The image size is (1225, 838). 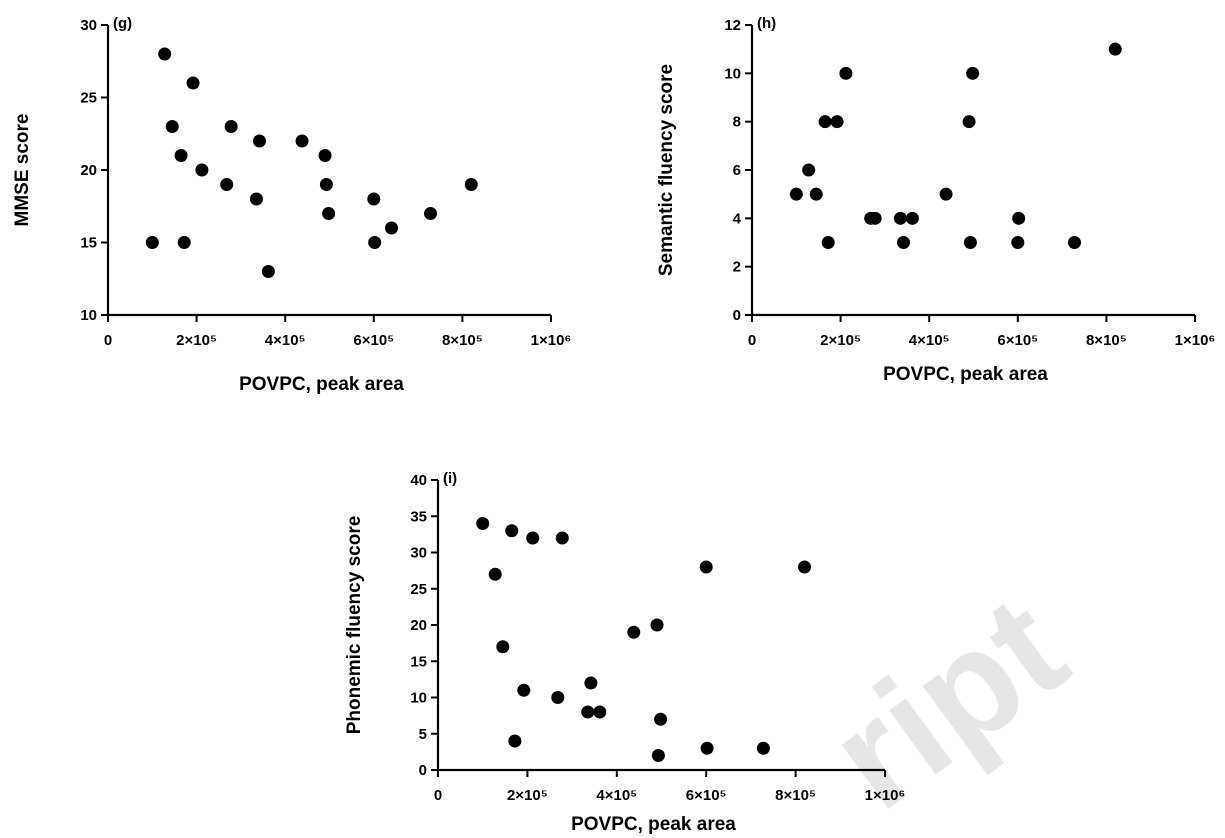 I want to click on chart-2-y-tick-label: 25, so click(x=418, y=589).